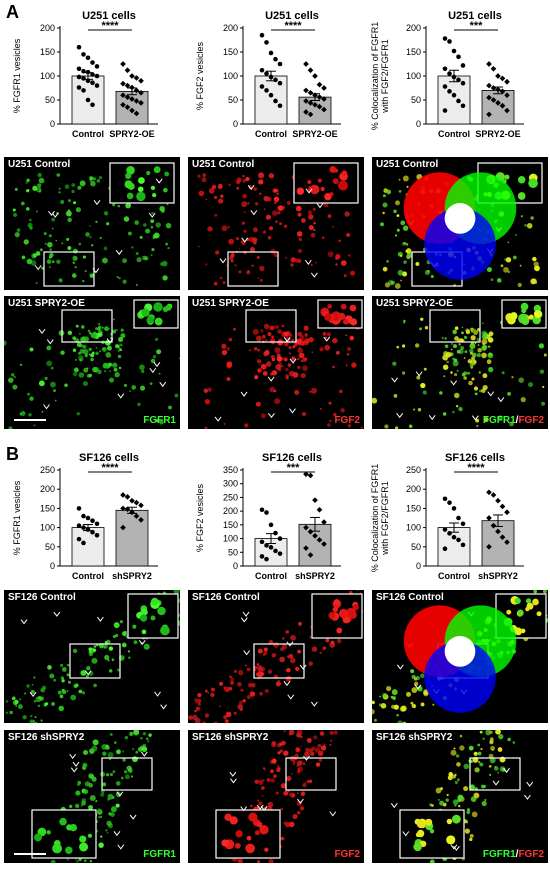 This screenshot has width=550, height=873. I want to click on significance-stars: ****, so click(476, 468).